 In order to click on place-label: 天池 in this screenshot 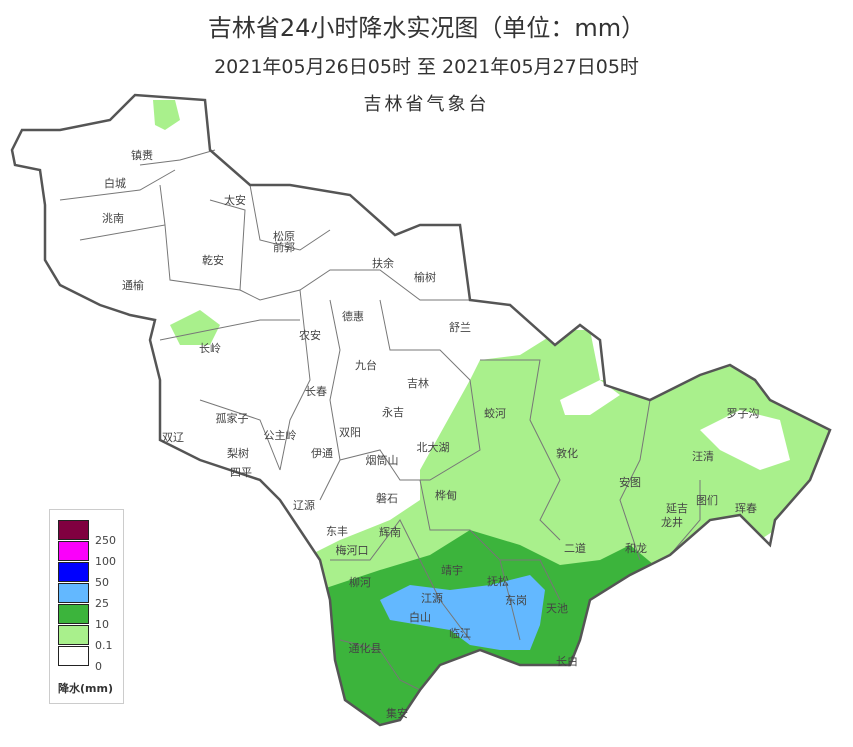, I will do `click(557, 608)`.